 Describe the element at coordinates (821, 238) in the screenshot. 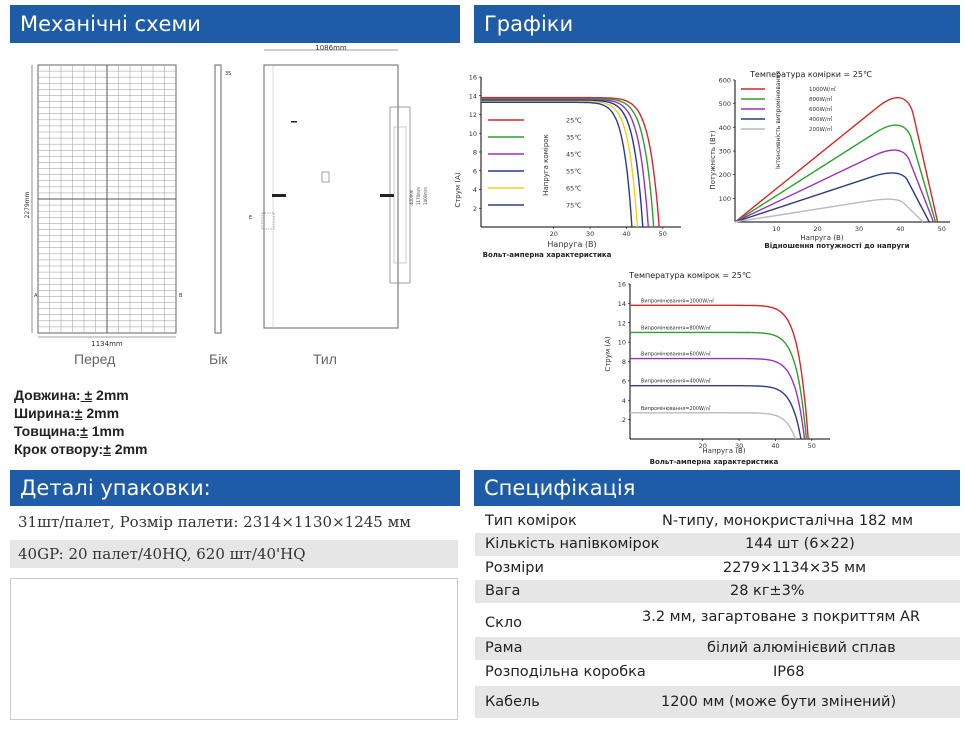

I see `chart2-xlabel: Напруга (В)` at that location.